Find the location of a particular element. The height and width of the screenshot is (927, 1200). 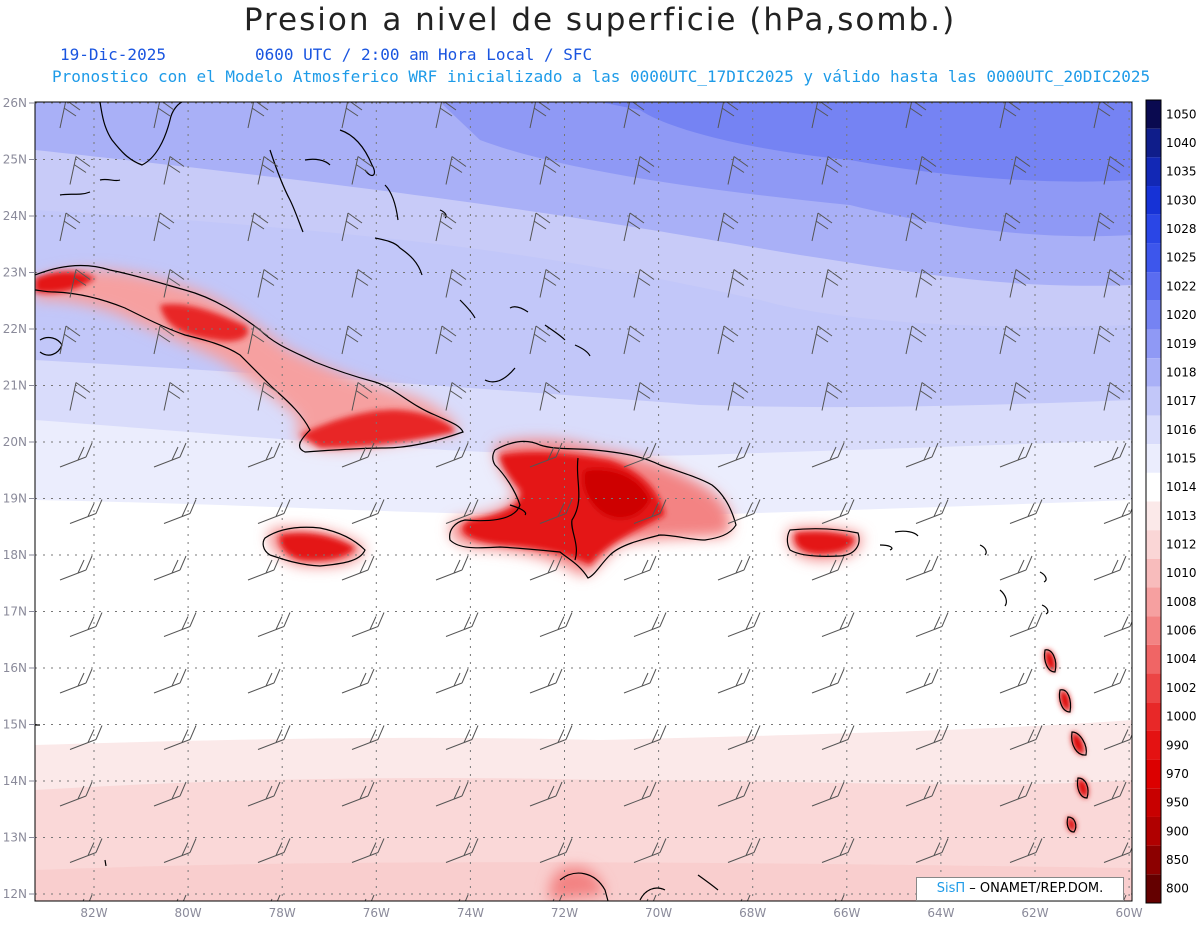

longitude-label: 64W is located at coordinates (940, 913).